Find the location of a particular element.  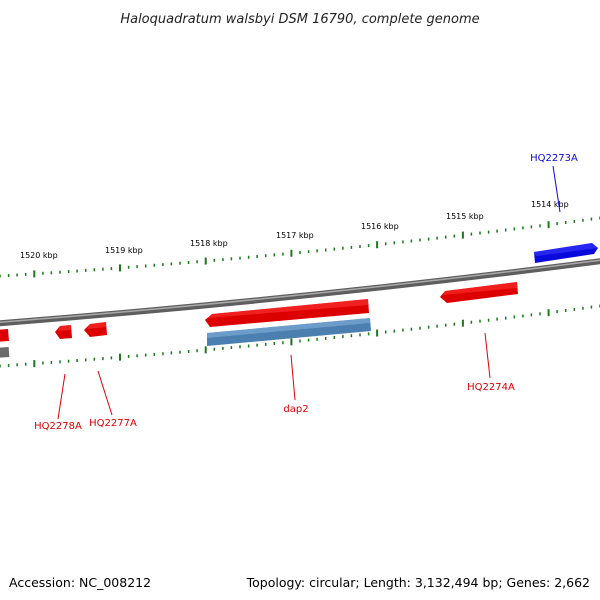

scale-label-1516: 1516 kbp is located at coordinates (380, 226).